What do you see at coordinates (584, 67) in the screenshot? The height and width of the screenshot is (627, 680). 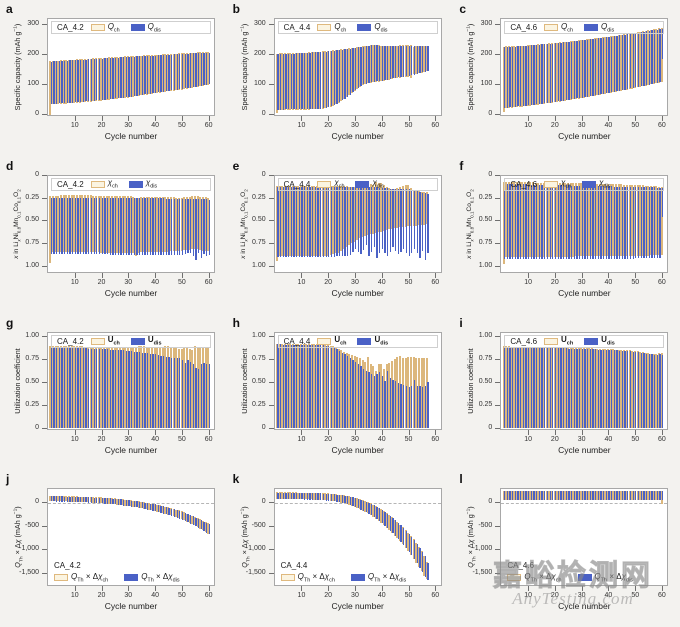 I see `plot-area: CA_4.6 Qch Qdis` at bounding box center [584, 67].